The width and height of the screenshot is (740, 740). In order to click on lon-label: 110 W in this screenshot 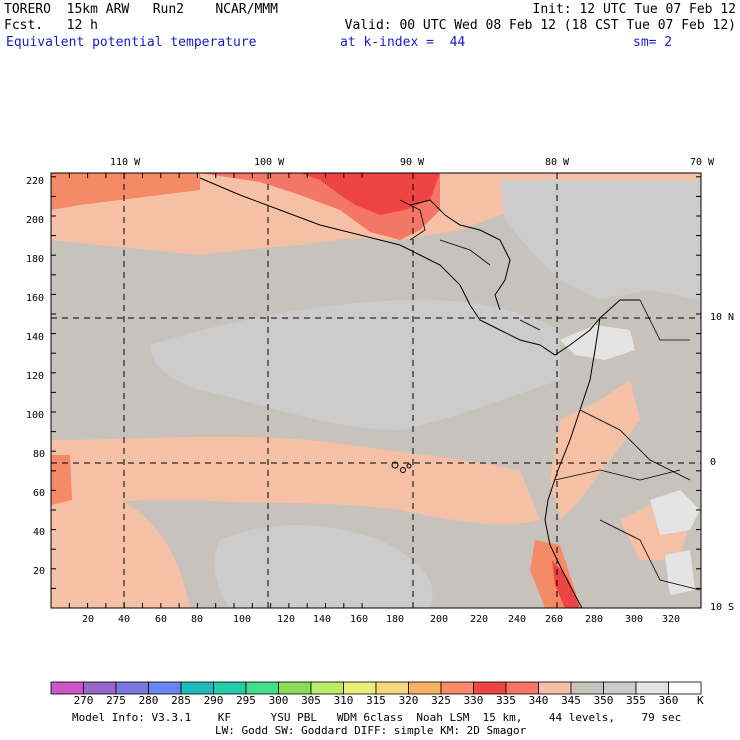, I will do `click(125, 162)`.